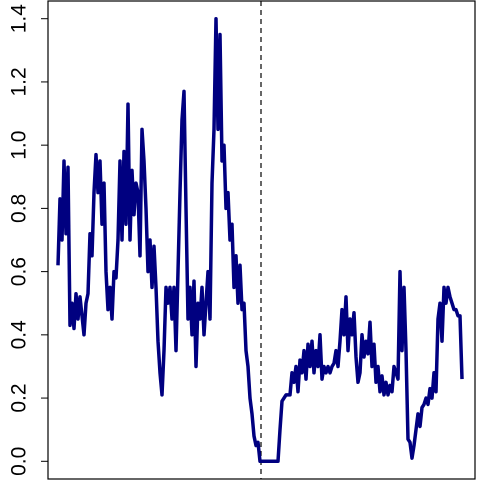  What do you see at coordinates (19, 145) in the screenshot?
I see `y-tick-label: 1.0` at bounding box center [19, 145].